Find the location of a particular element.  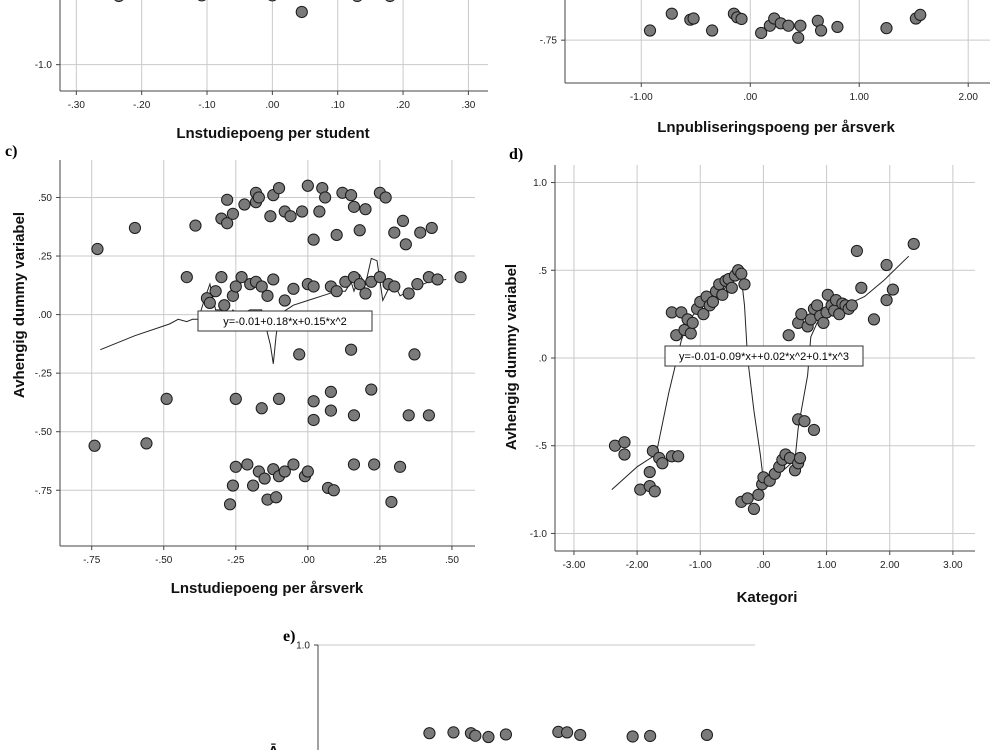

panel-a-x-tick-label: -.10 is located at coordinates (207, 105).